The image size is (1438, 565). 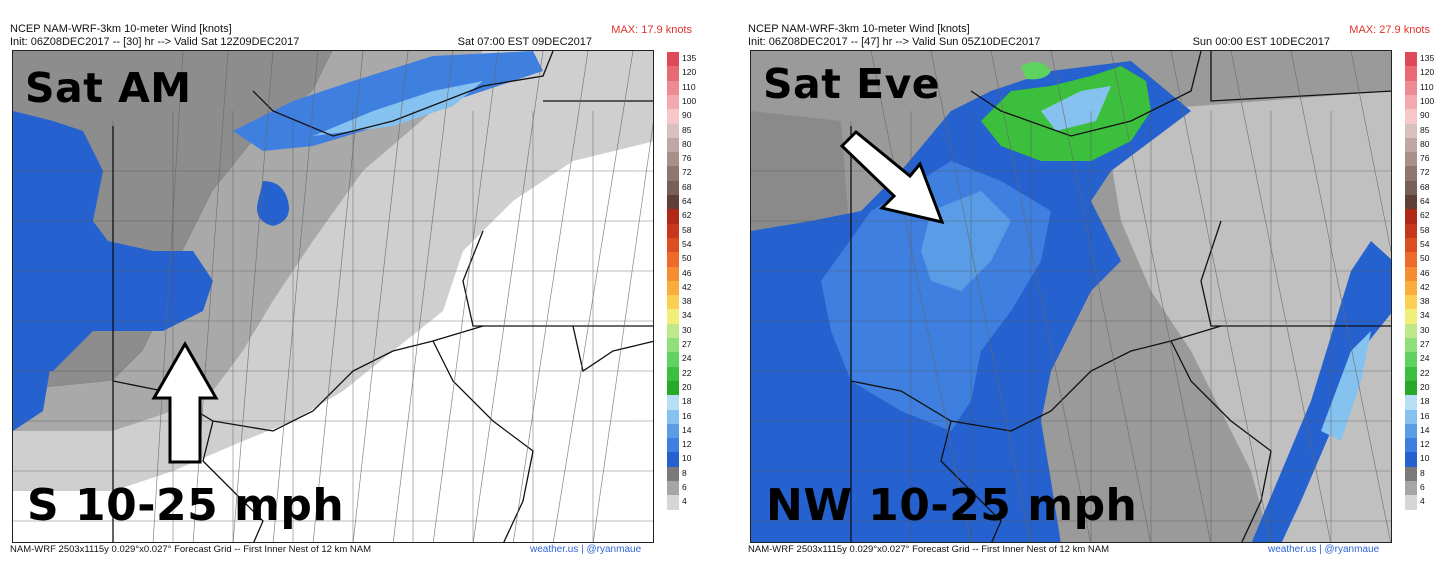 What do you see at coordinates (687, 429) in the screenshot?
I see `colorbar-level-label: 14` at bounding box center [687, 429].